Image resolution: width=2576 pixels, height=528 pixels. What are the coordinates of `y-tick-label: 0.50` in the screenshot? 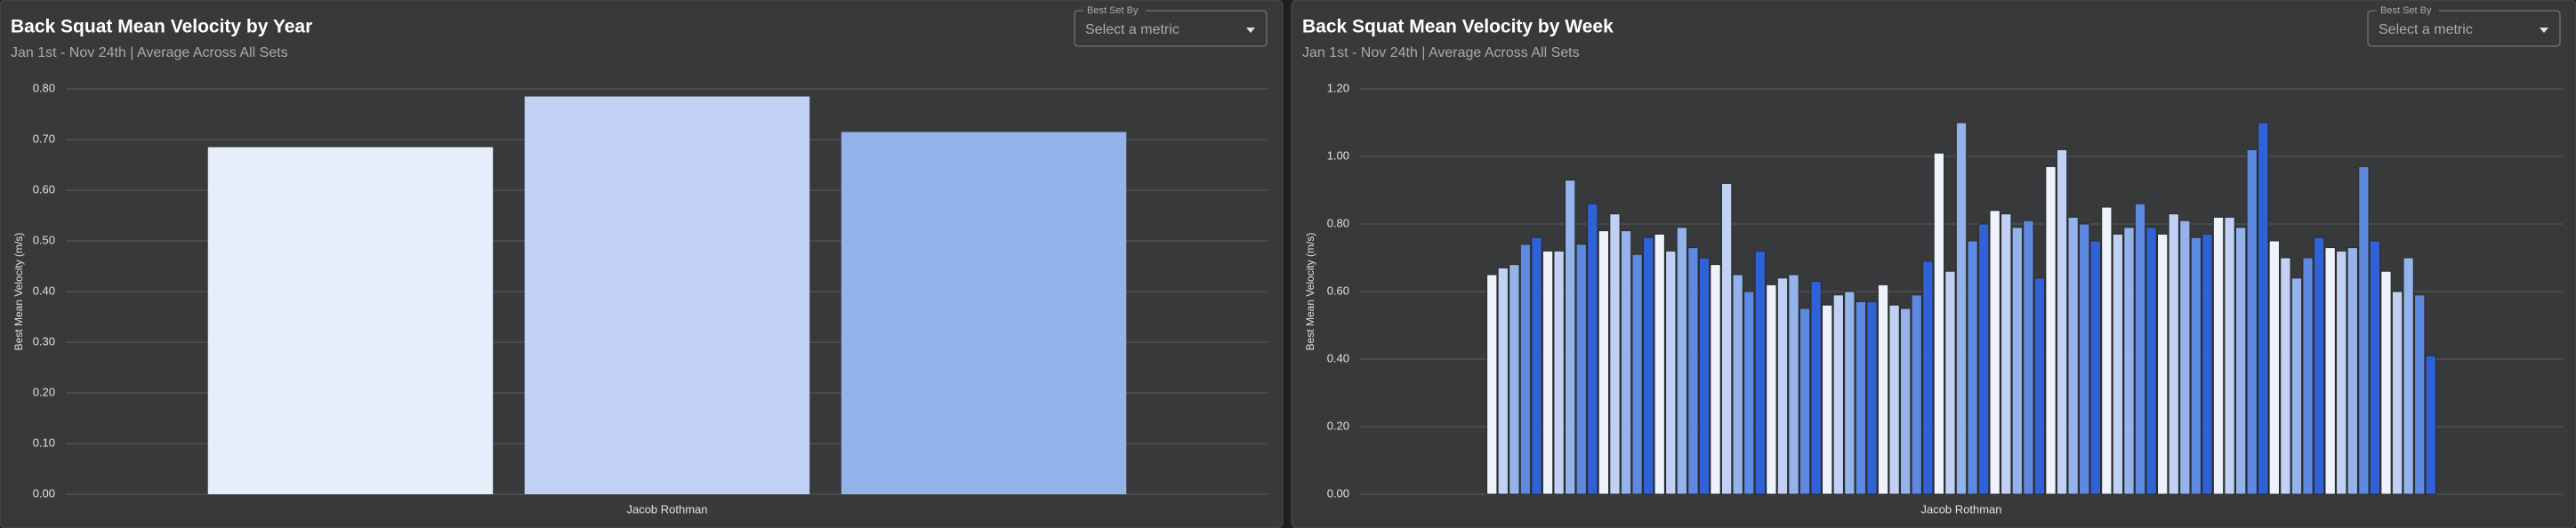 It's located at (44, 239).